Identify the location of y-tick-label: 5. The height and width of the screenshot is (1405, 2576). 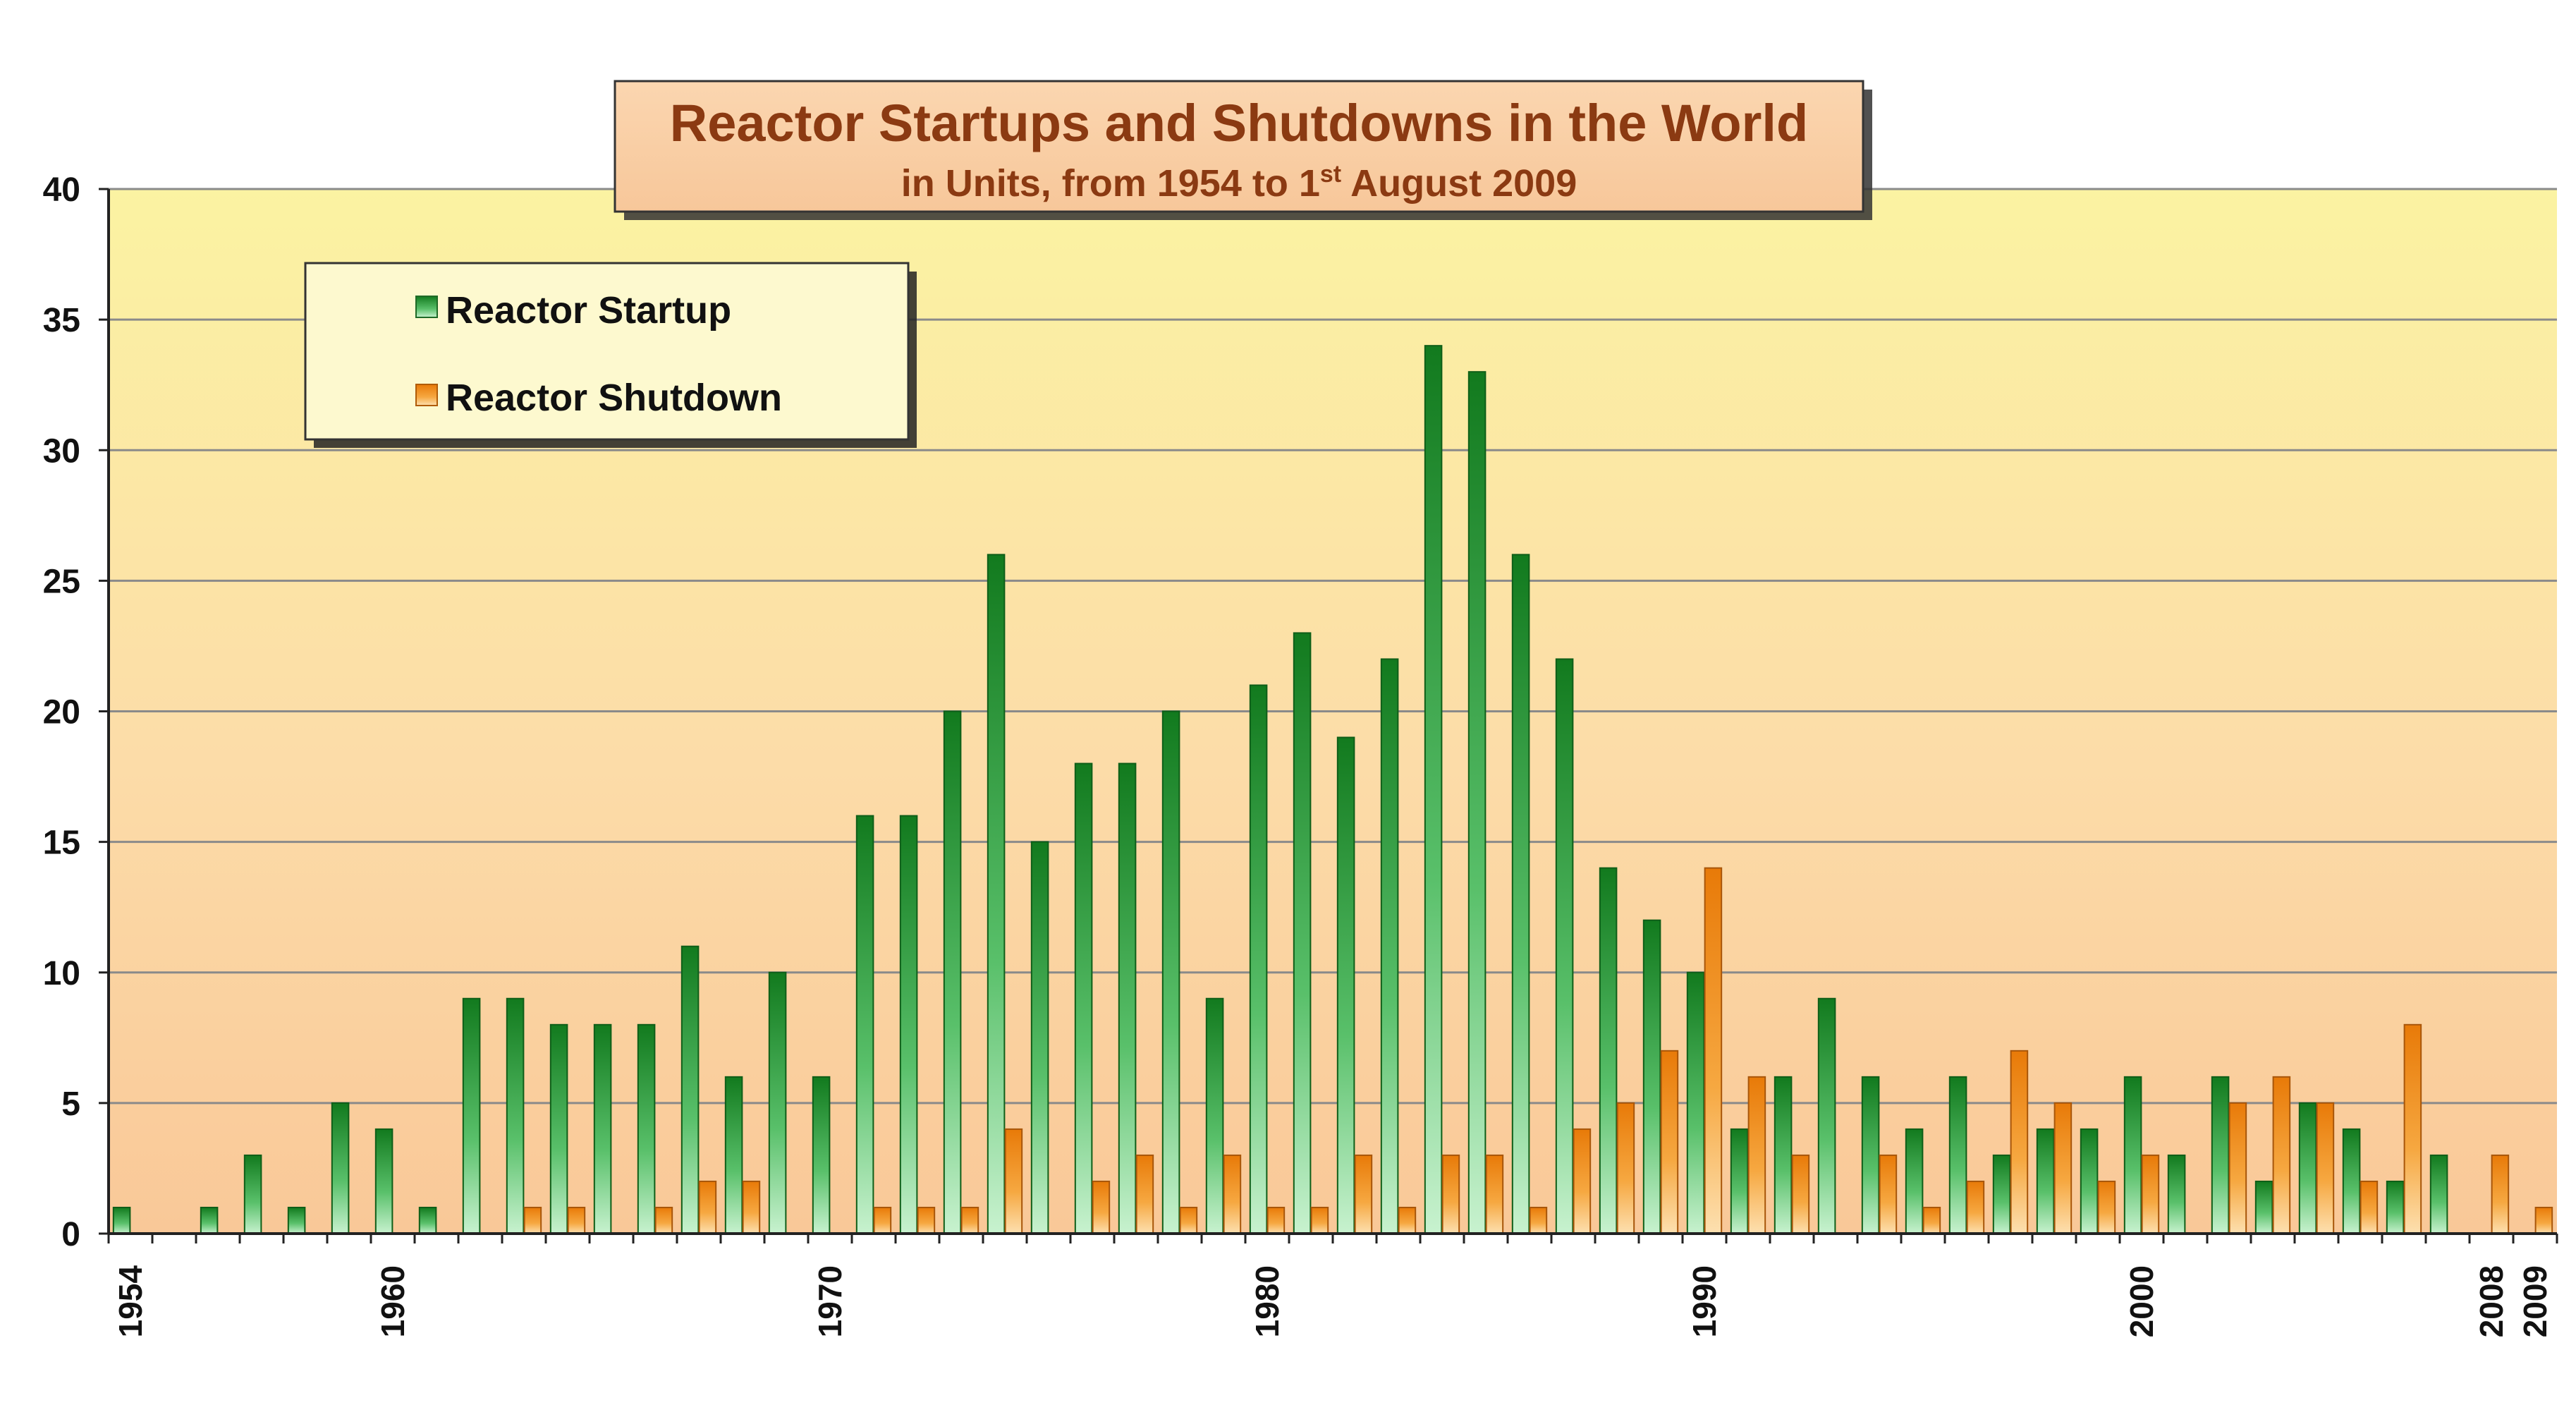
(70, 1104).